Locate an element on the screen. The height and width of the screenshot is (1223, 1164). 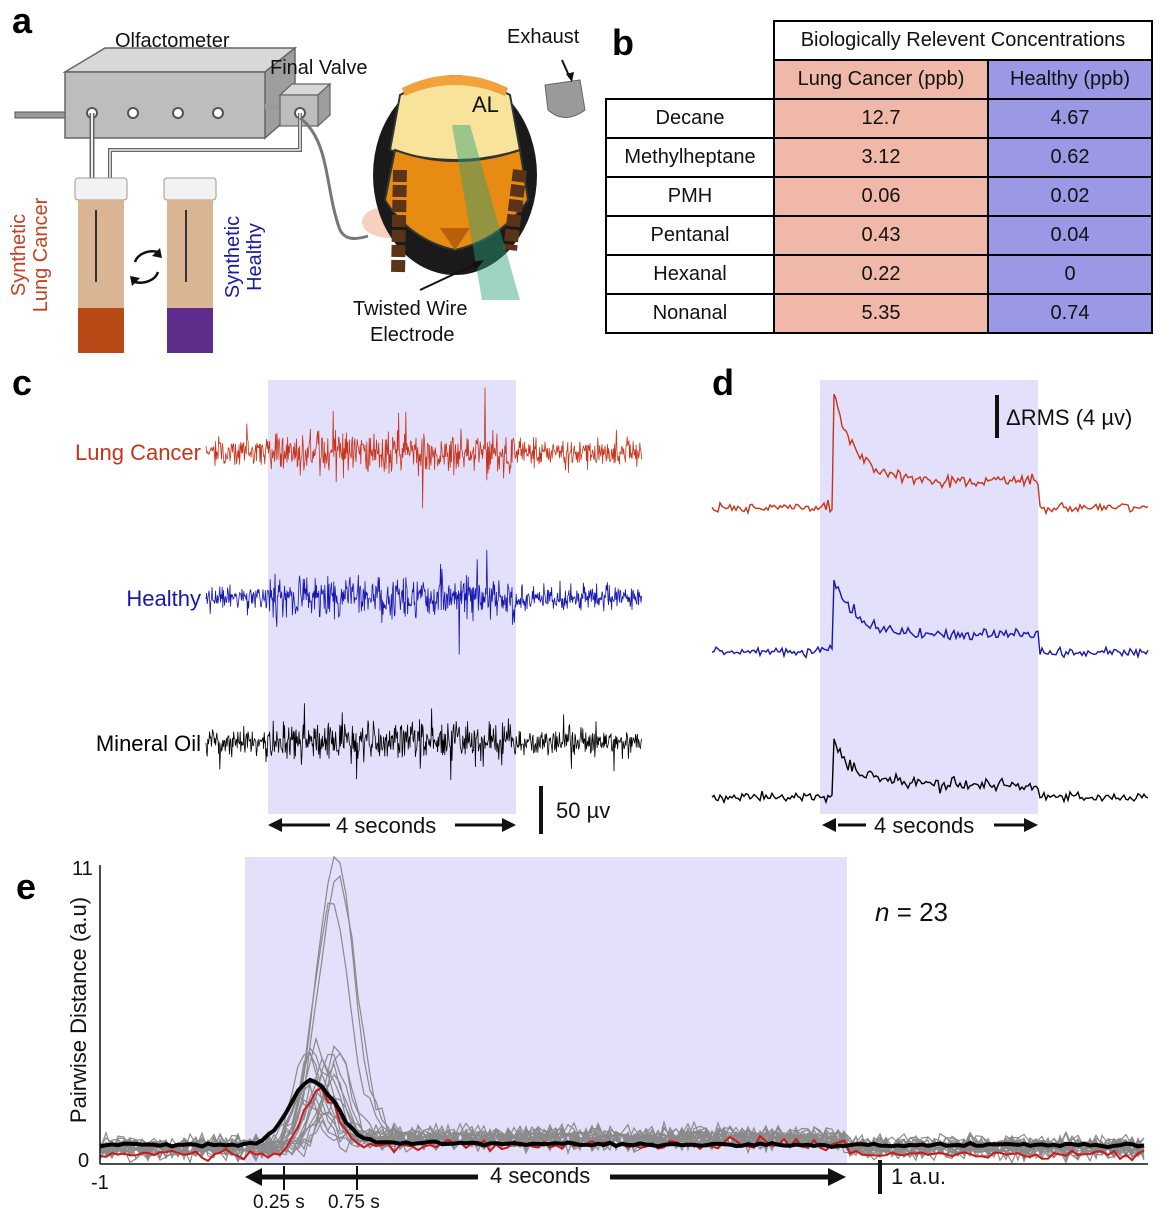
table-row: PMH 0.06 0.02 is located at coordinates (879, 196).